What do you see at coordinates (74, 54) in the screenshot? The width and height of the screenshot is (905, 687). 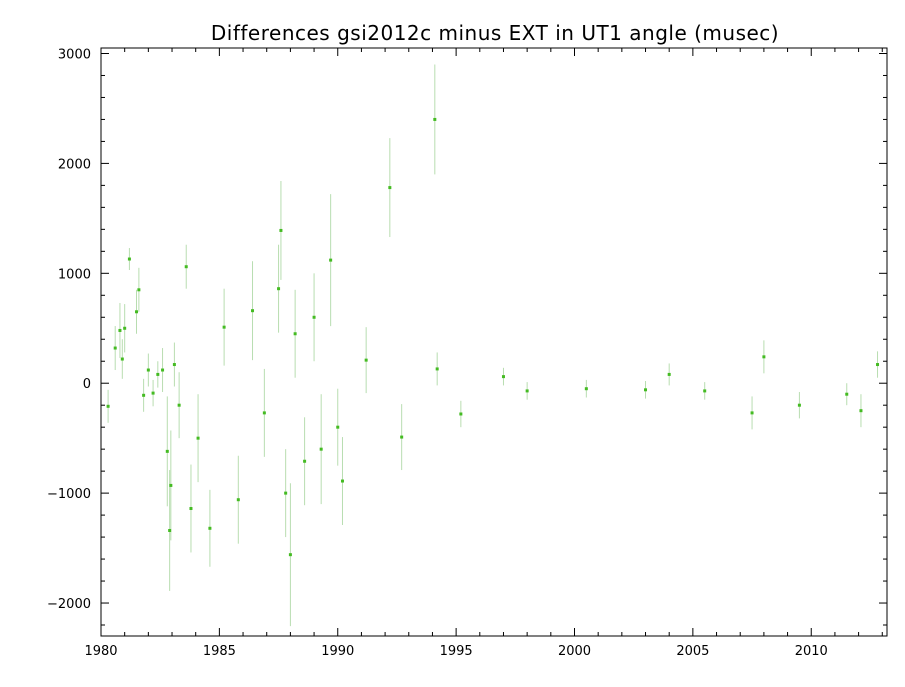 I see `y-tick-label: 3000` at bounding box center [74, 54].